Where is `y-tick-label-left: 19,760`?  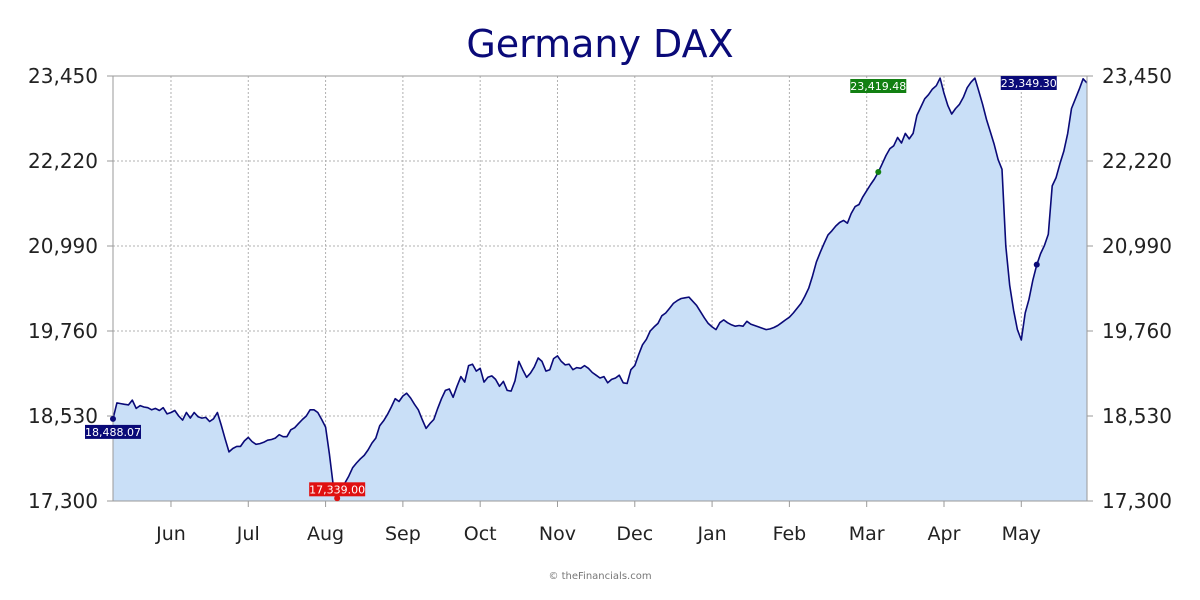
y-tick-label-left: 19,760 is located at coordinates (63, 331).